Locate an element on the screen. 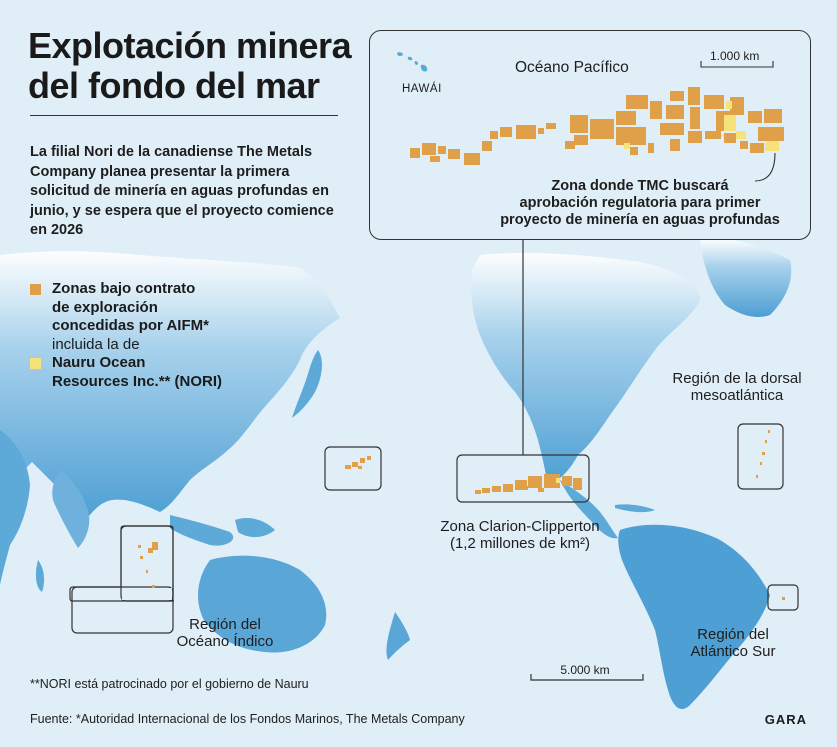 This screenshot has height=747, width=837. callout-pointer-line is located at coordinates (765, 167).